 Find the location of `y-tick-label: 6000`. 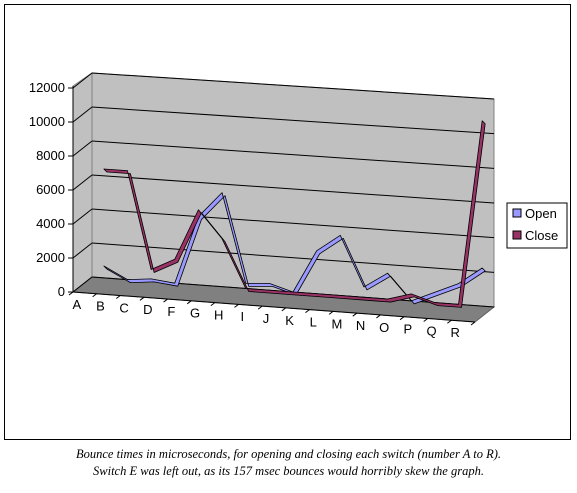

y-tick-label: 6000 is located at coordinates (50, 189).